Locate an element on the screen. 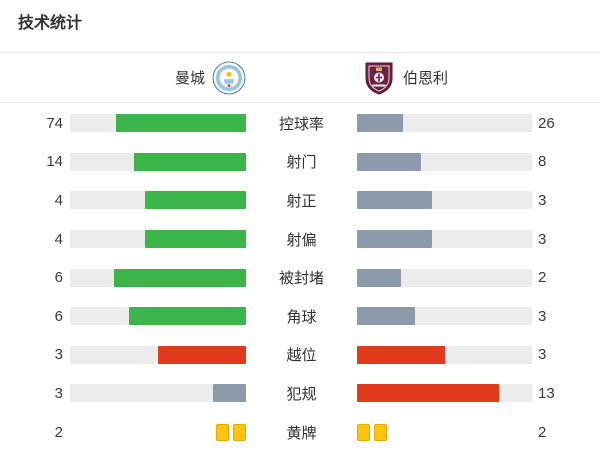 The width and height of the screenshot is (600, 462). man-city-crest-icon is located at coordinates (229, 78).